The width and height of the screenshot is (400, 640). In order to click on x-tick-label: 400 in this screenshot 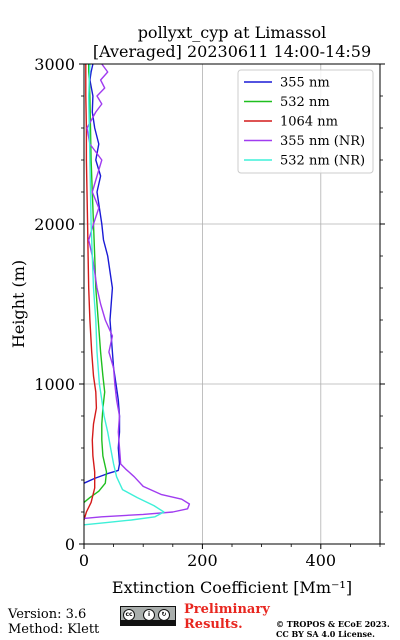, I will do `click(321, 560)`.